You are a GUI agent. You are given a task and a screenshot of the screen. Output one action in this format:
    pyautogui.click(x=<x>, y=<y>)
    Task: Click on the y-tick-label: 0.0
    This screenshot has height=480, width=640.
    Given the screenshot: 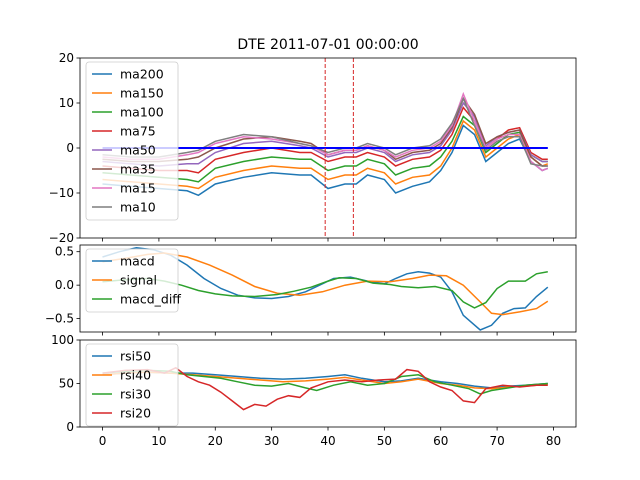 What is the action you would take?
    pyautogui.click(x=64, y=285)
    